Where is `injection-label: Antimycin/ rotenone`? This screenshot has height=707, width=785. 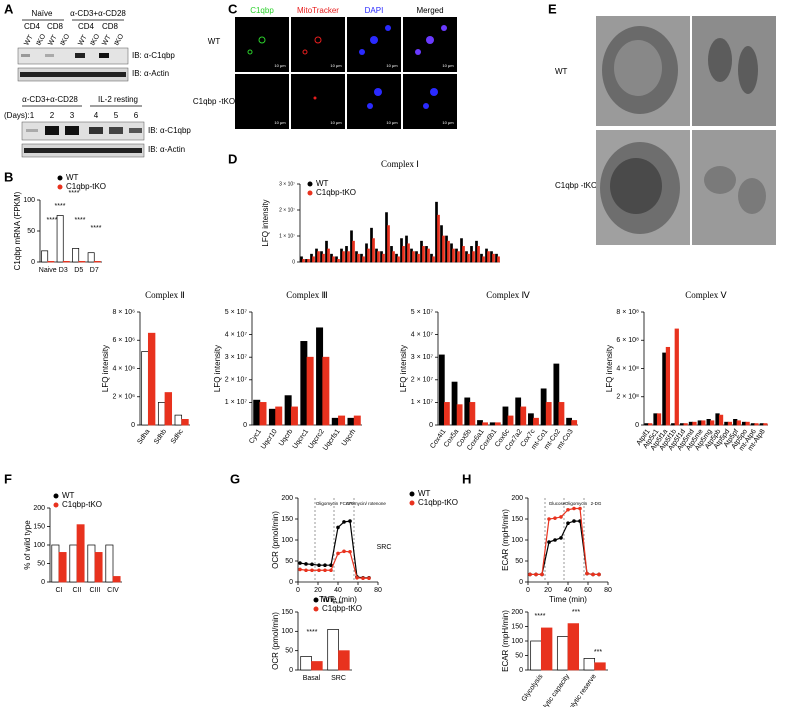
injection-label: Antimycin/ rotenone is located at coordinates (366, 503).